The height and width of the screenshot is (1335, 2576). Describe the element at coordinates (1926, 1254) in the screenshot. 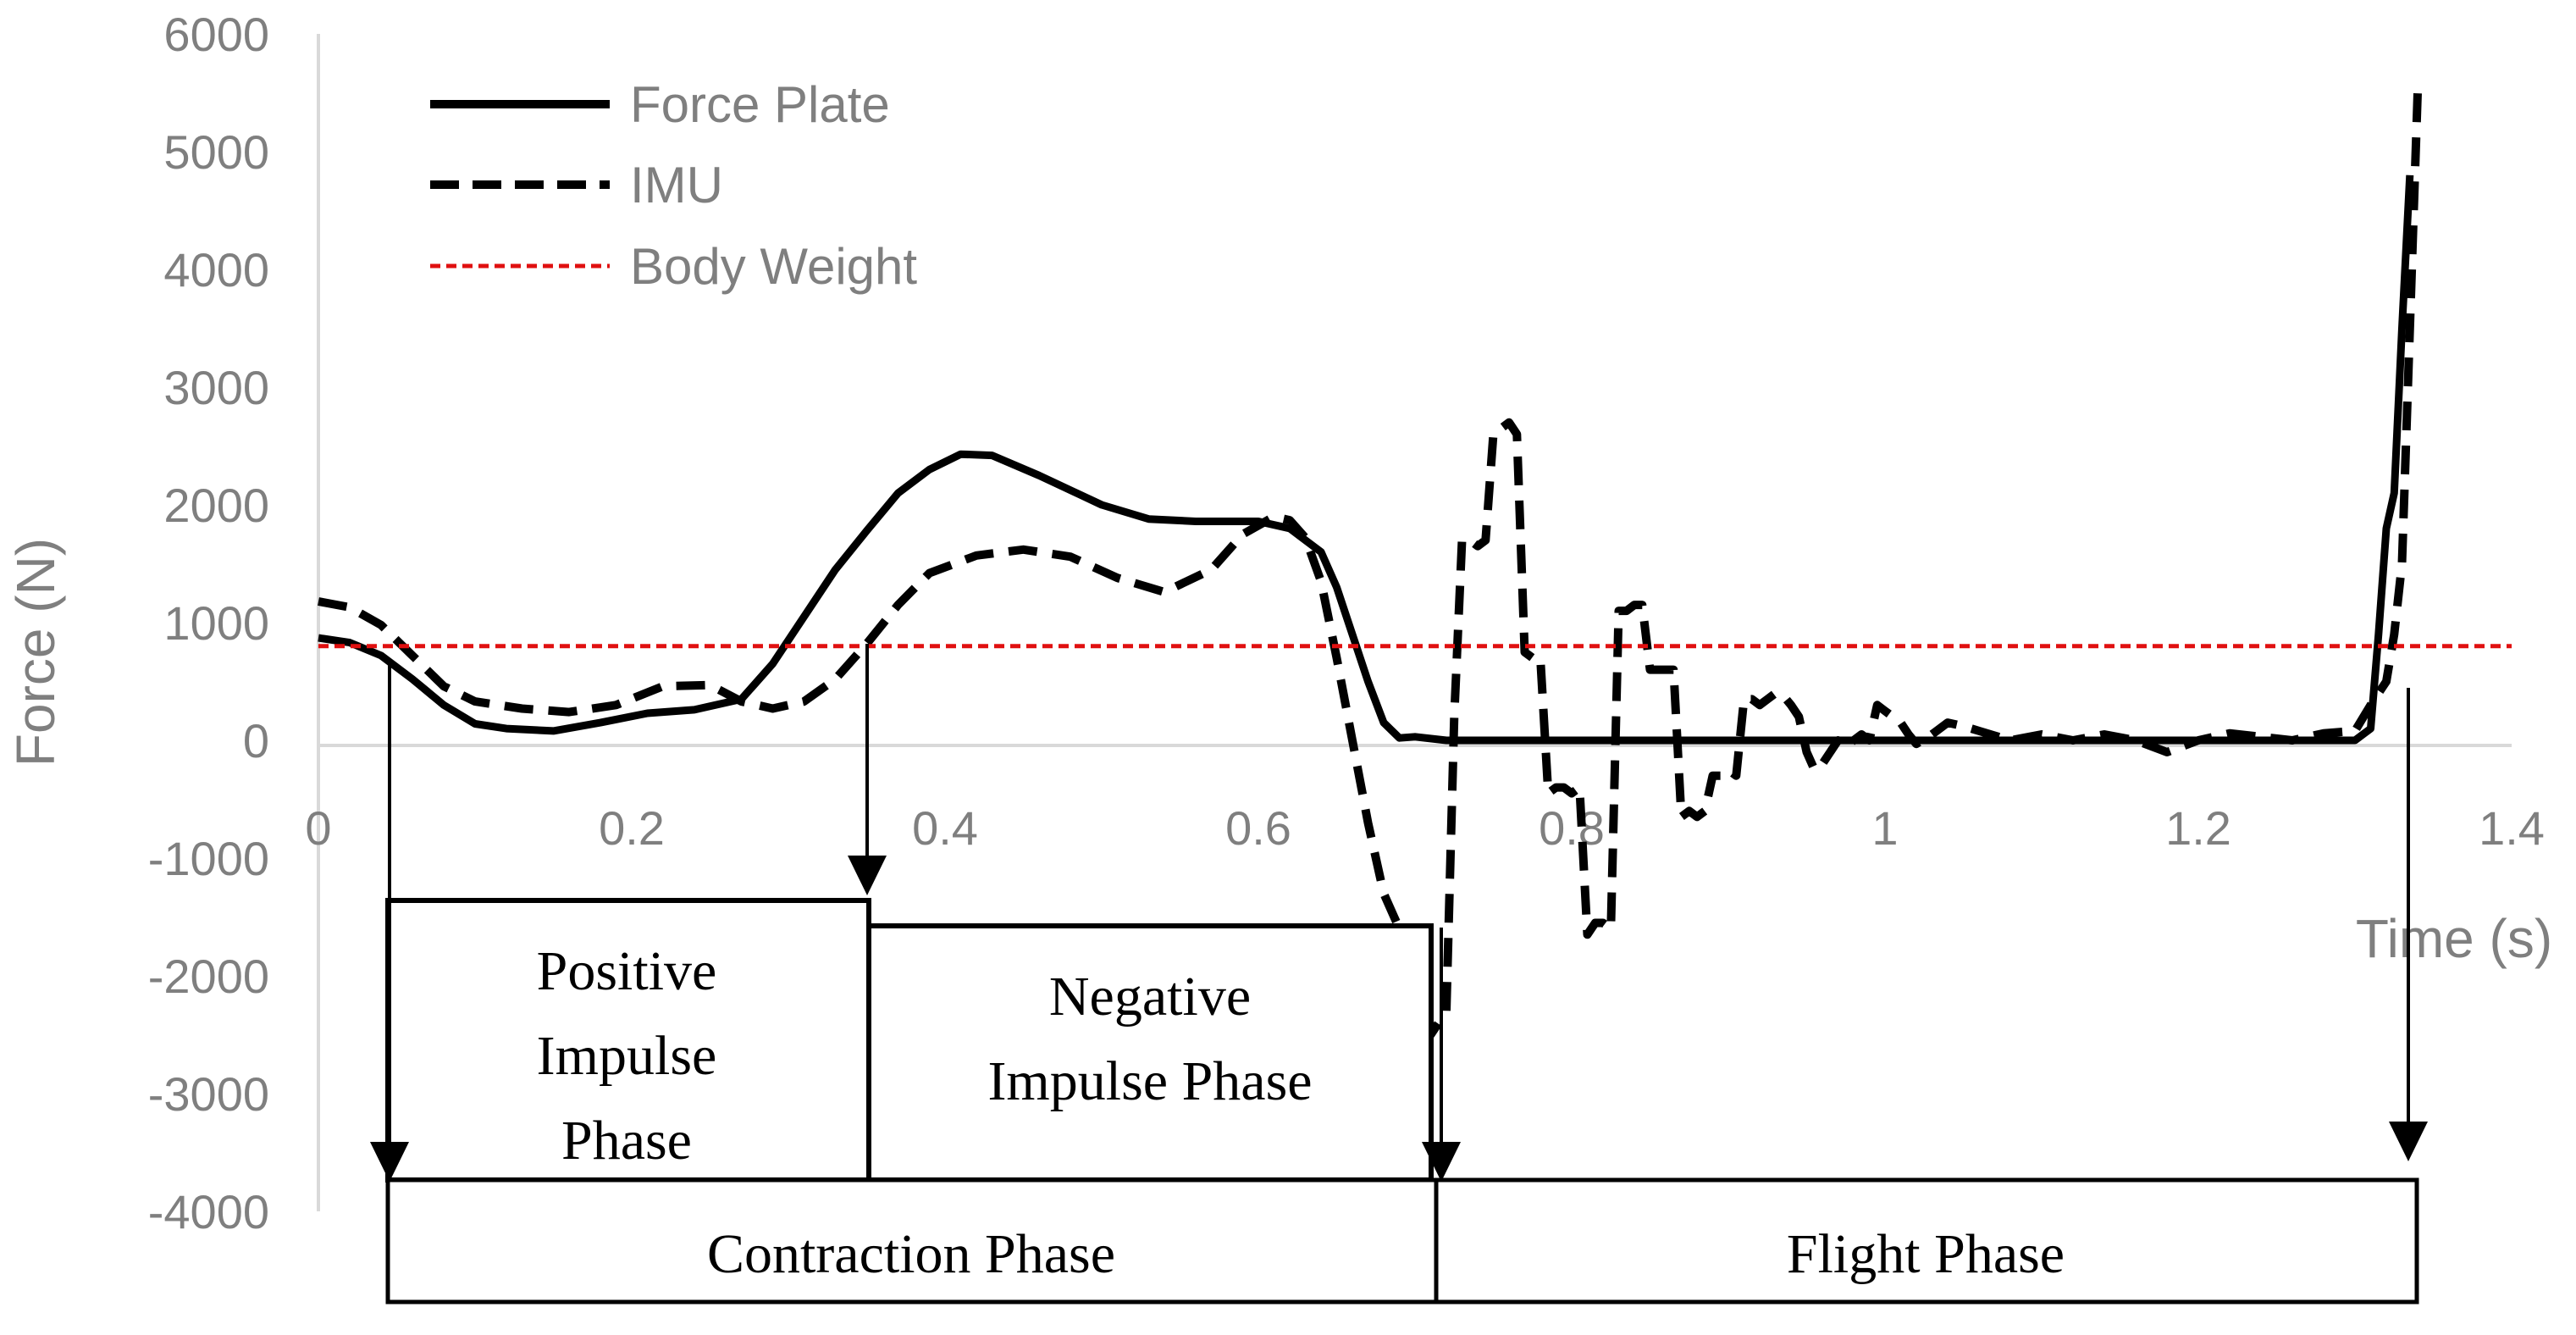

I see `flight-phase-label: Flight Phase` at that location.